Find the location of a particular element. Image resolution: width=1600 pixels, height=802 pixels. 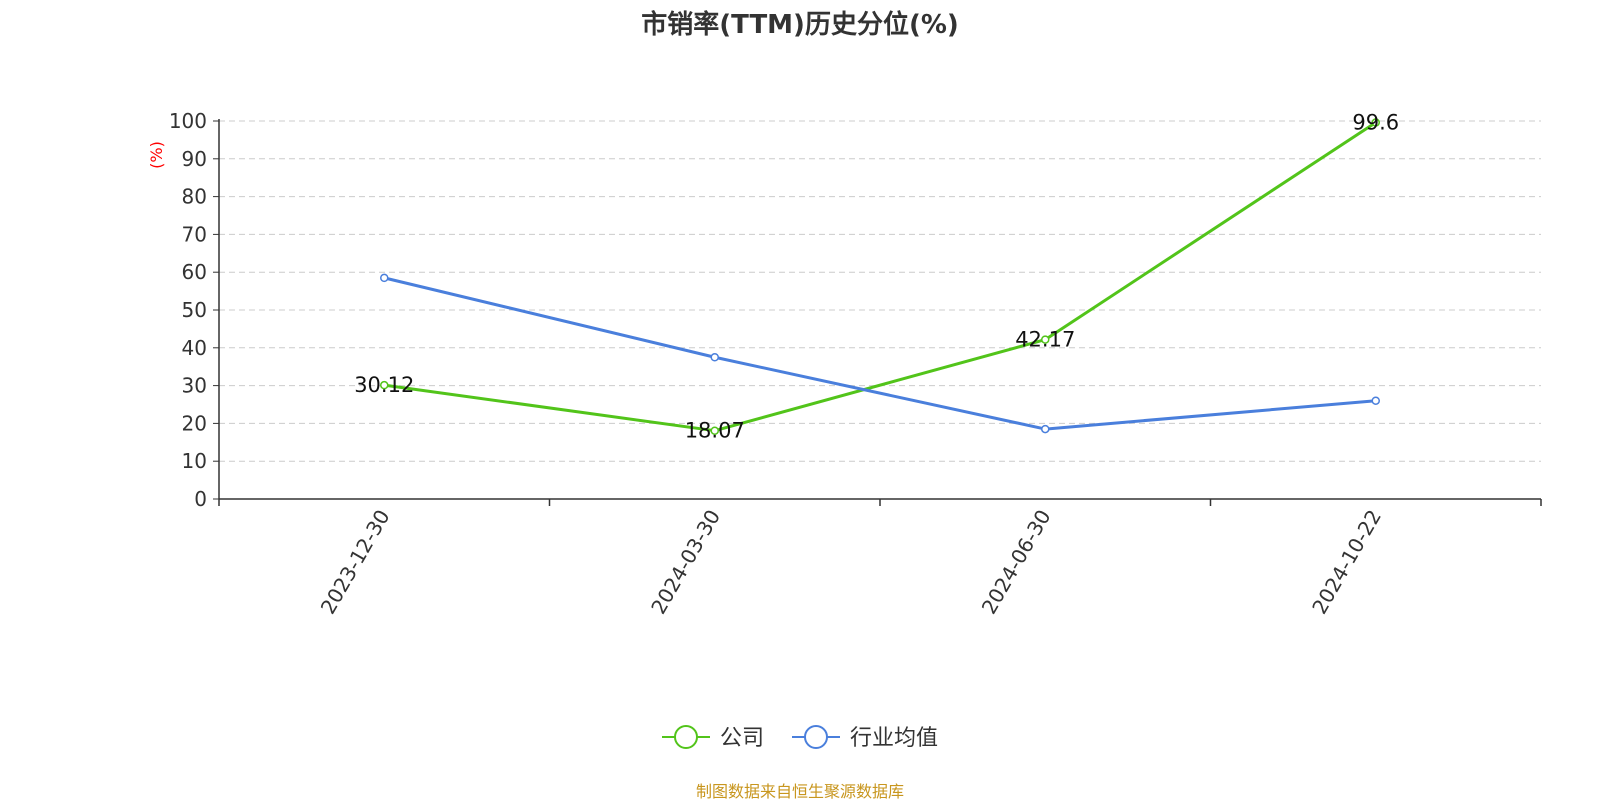

x-tick-label: 2024-06-30 is located at coordinates (1016, 562).